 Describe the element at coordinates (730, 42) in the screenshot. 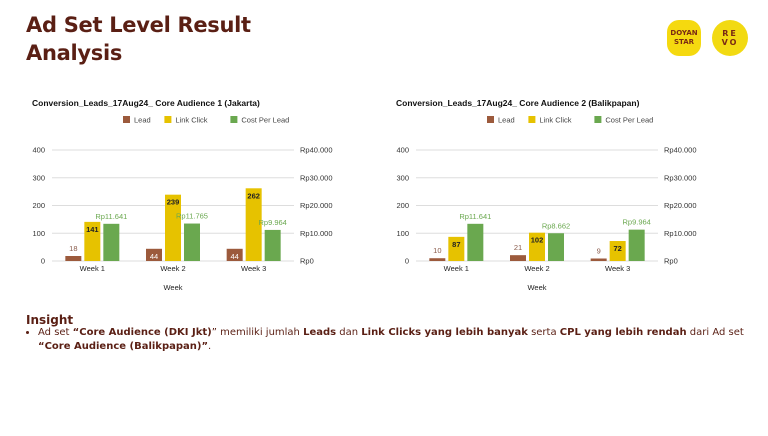

I see `revo-logo-text-2: VO` at that location.